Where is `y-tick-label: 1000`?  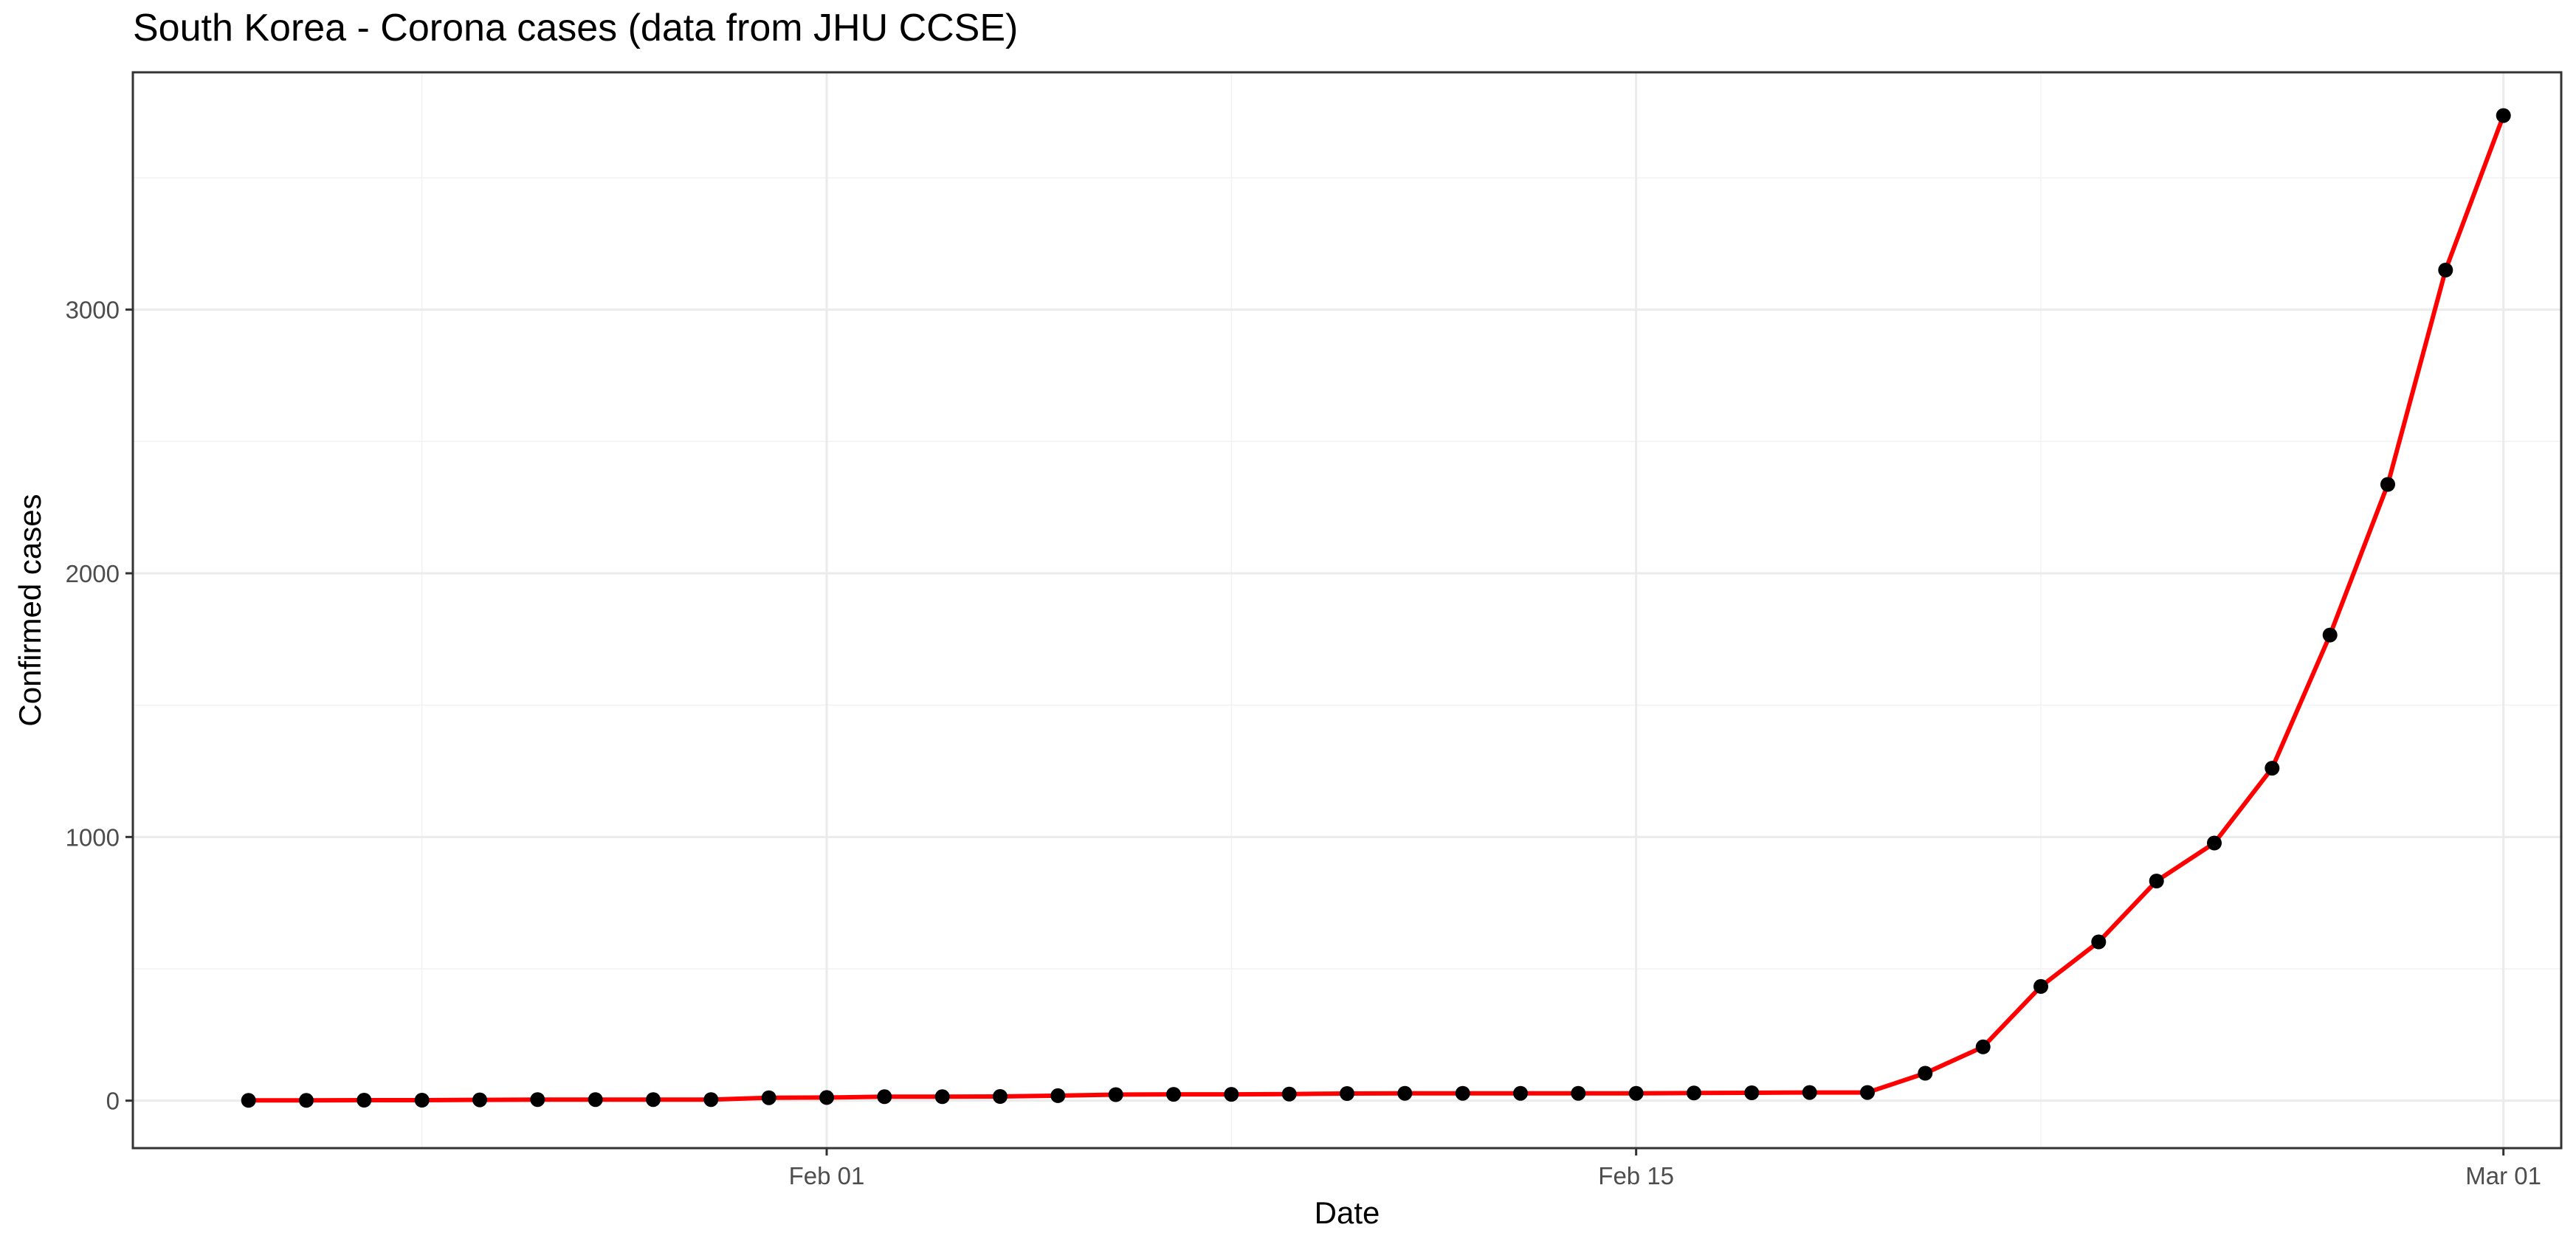
y-tick-label: 1000 is located at coordinates (93, 837).